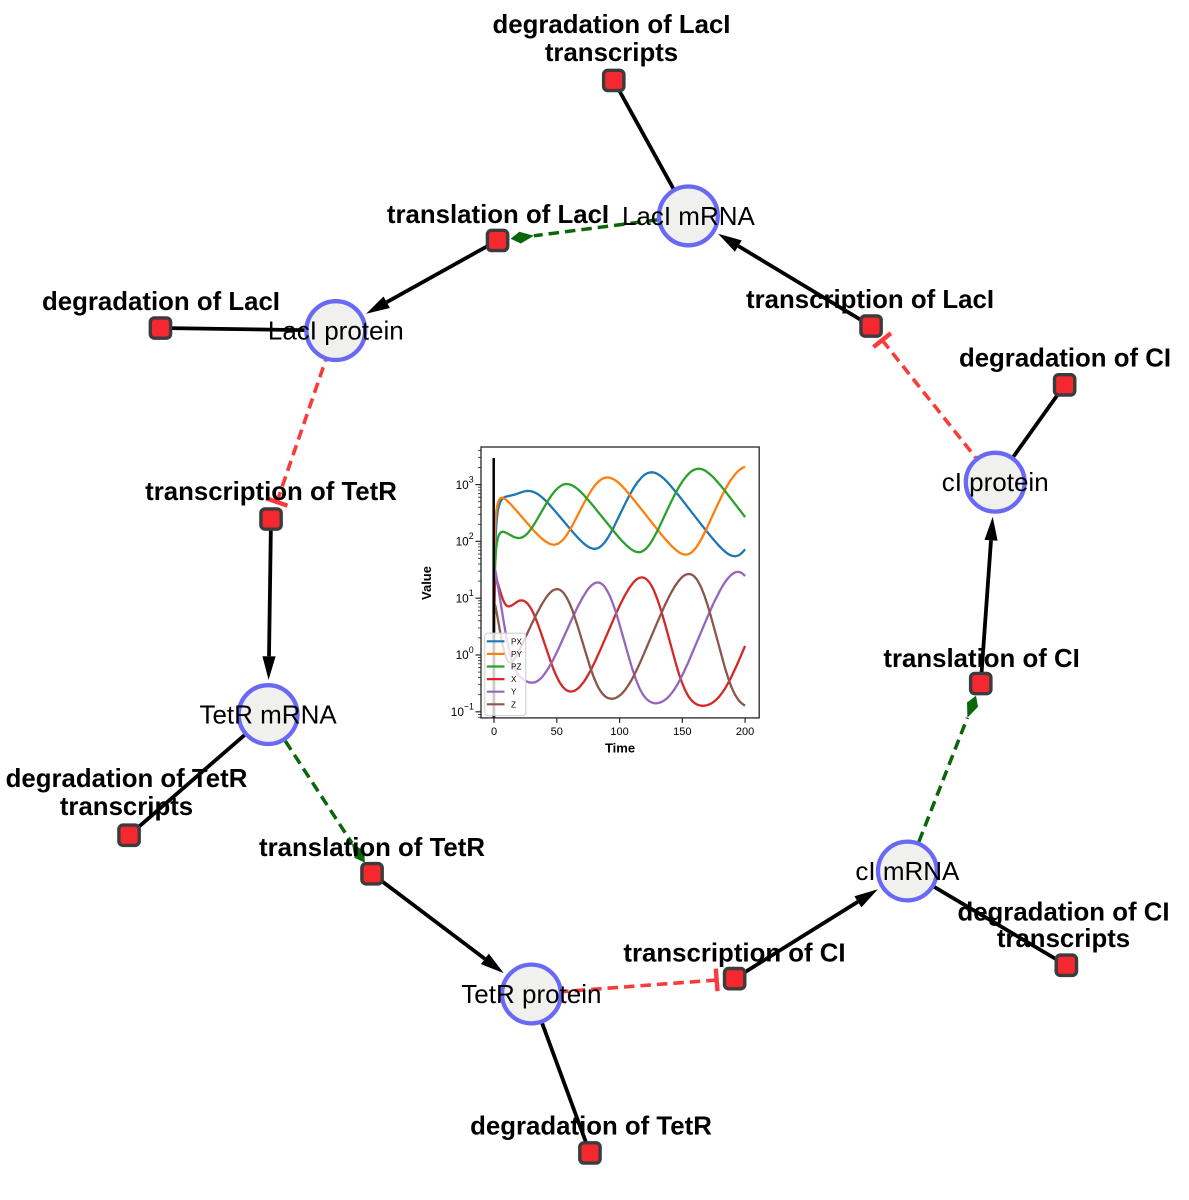 The image size is (1189, 1200). What do you see at coordinates (531, 994) in the screenshot?
I see `svg-text: TetR protein` at bounding box center [531, 994].